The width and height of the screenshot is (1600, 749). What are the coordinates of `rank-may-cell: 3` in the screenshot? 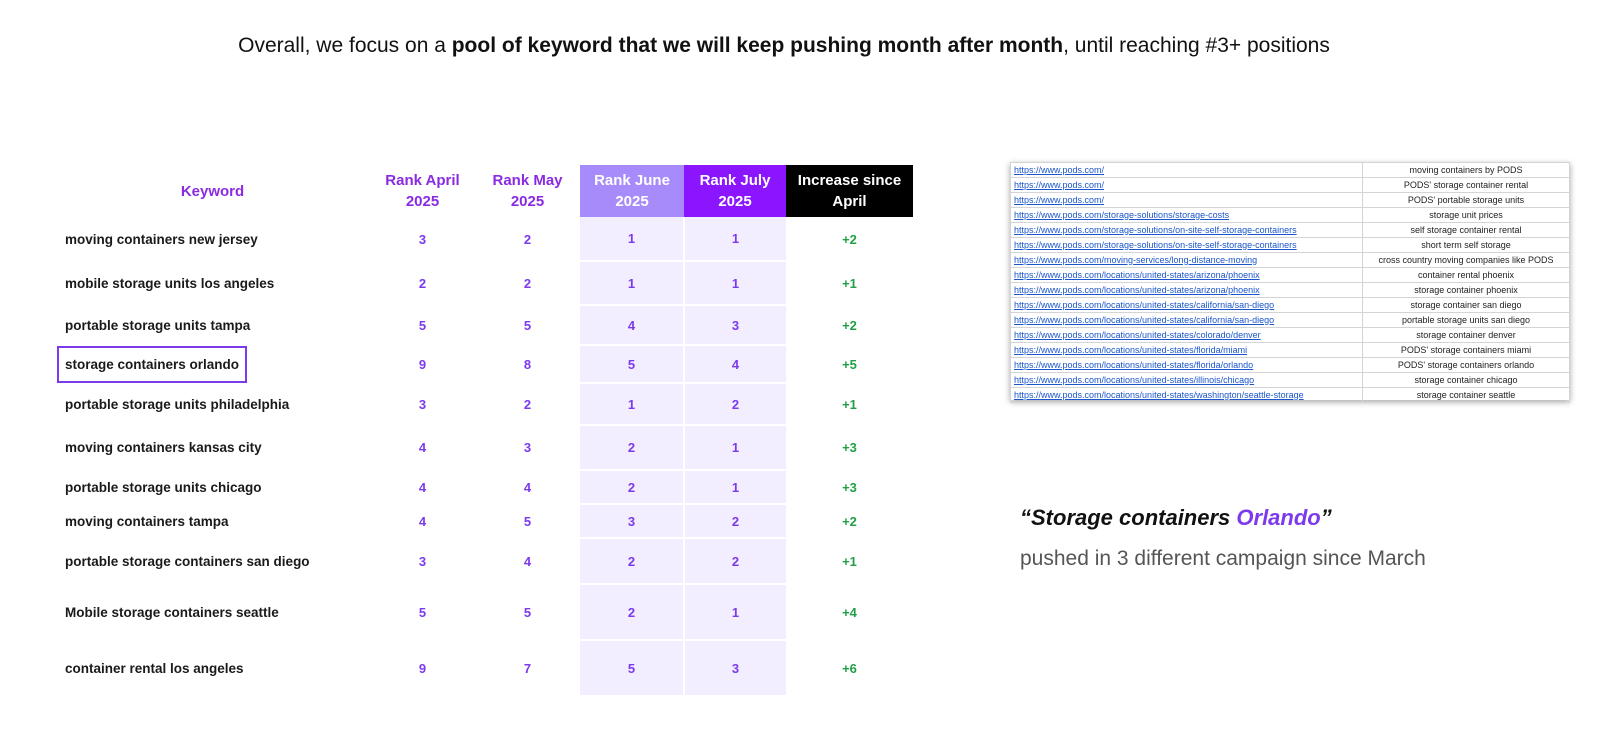 It's located at (527, 447).